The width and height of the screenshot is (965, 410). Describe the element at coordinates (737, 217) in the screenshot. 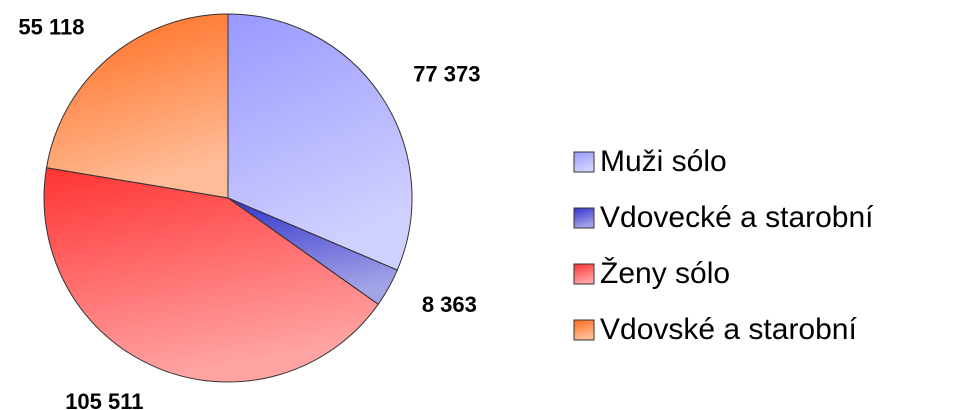

I see `legend-label: Vdovecké a starobní` at that location.